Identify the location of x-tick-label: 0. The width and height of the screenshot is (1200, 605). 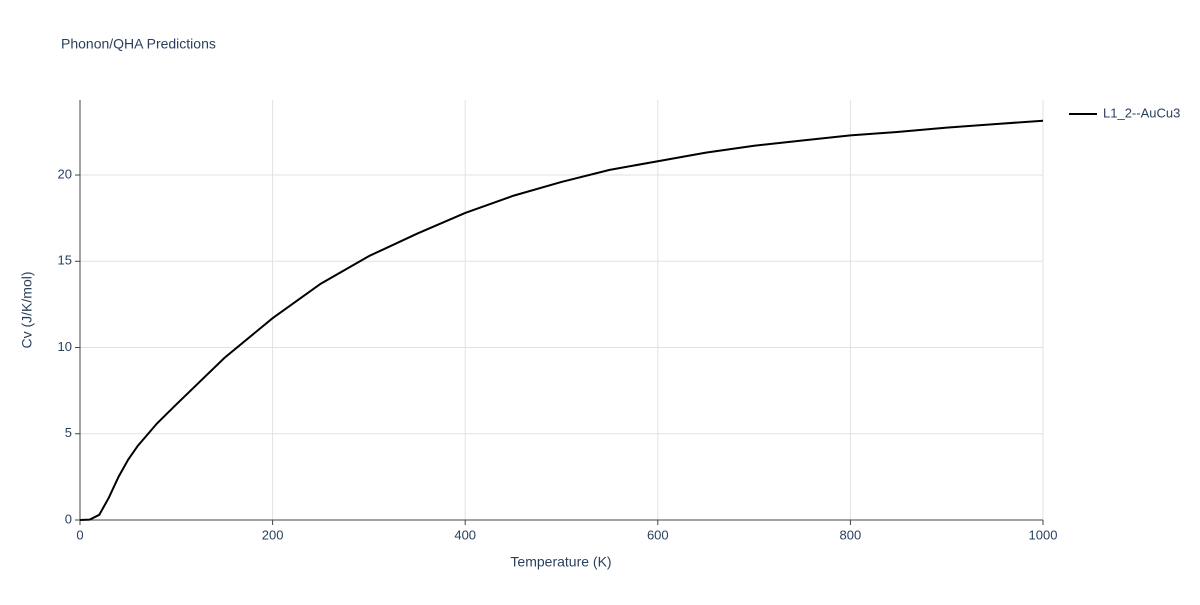
(79, 534).